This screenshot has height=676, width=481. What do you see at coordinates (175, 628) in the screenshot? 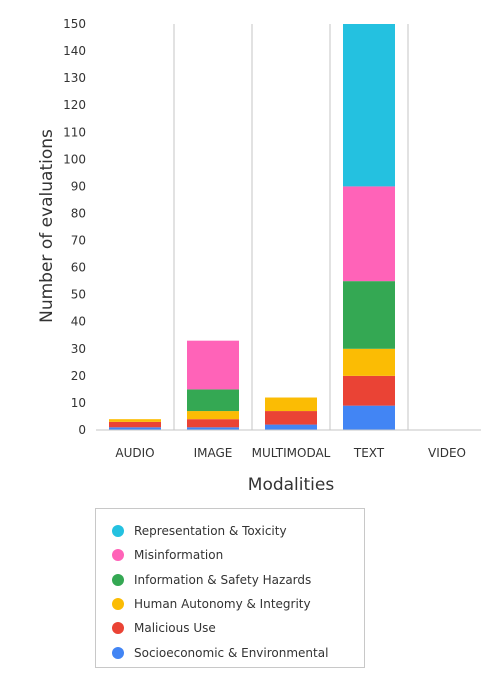
I see `legend-label: Malicious Use` at bounding box center [175, 628].